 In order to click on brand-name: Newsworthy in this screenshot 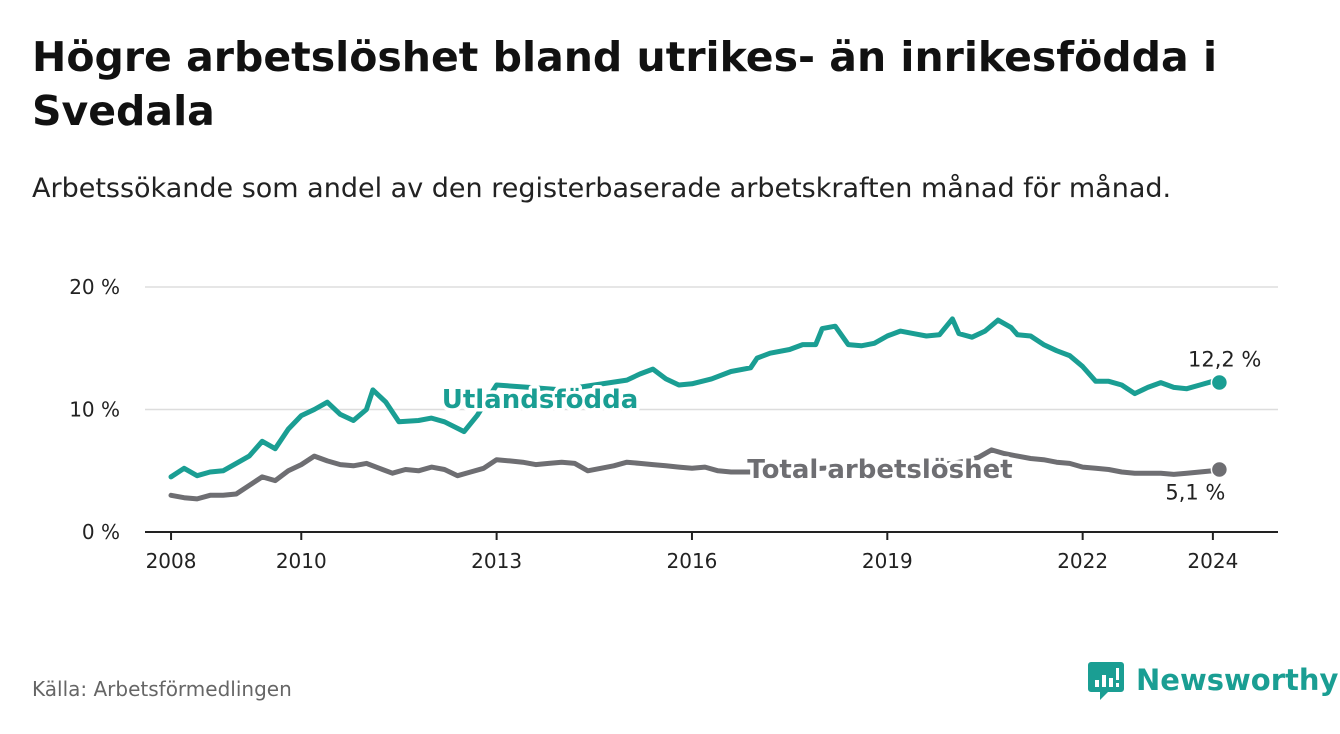, I will do `click(1237, 680)`.